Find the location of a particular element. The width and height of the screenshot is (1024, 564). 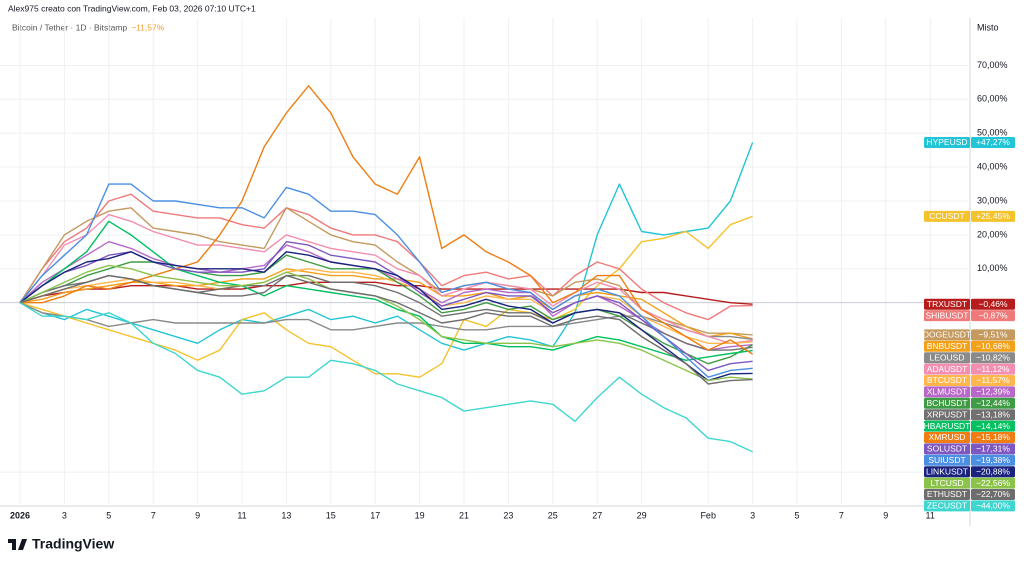

legend-badge: CCUSDT +25,45% is located at coordinates (969, 216).